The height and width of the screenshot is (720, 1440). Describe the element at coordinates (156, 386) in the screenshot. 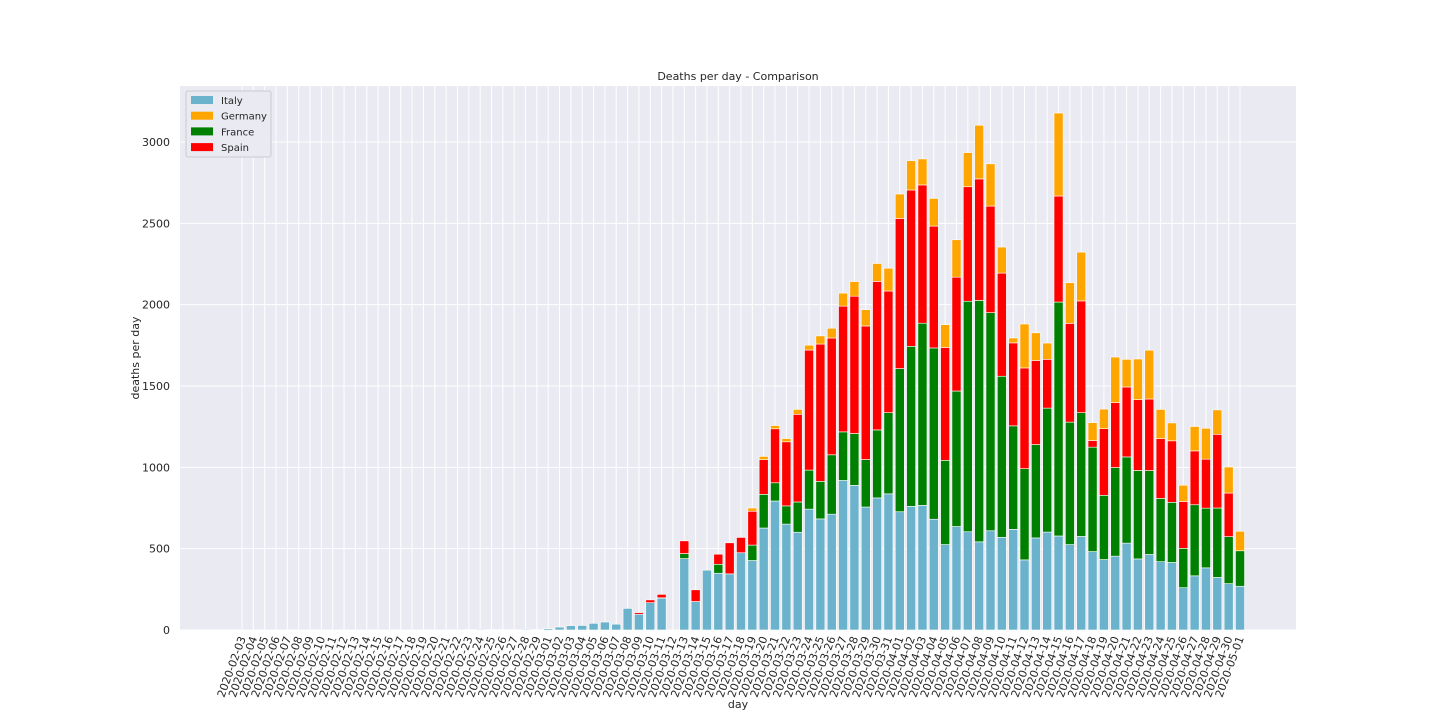

I see `y-axis-ticks: 0 500 1000 1500 2000 2500 3000` at that location.